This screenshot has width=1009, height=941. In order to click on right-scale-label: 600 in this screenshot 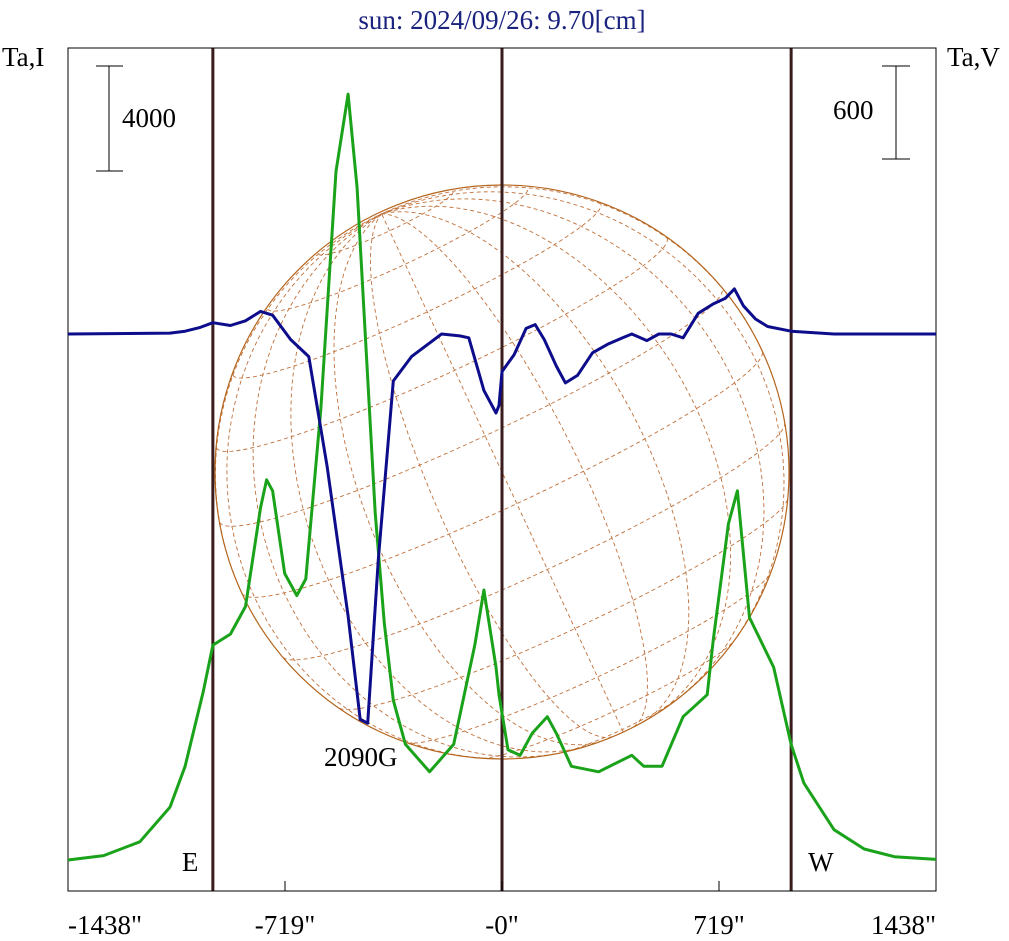, I will do `click(853, 110)`.